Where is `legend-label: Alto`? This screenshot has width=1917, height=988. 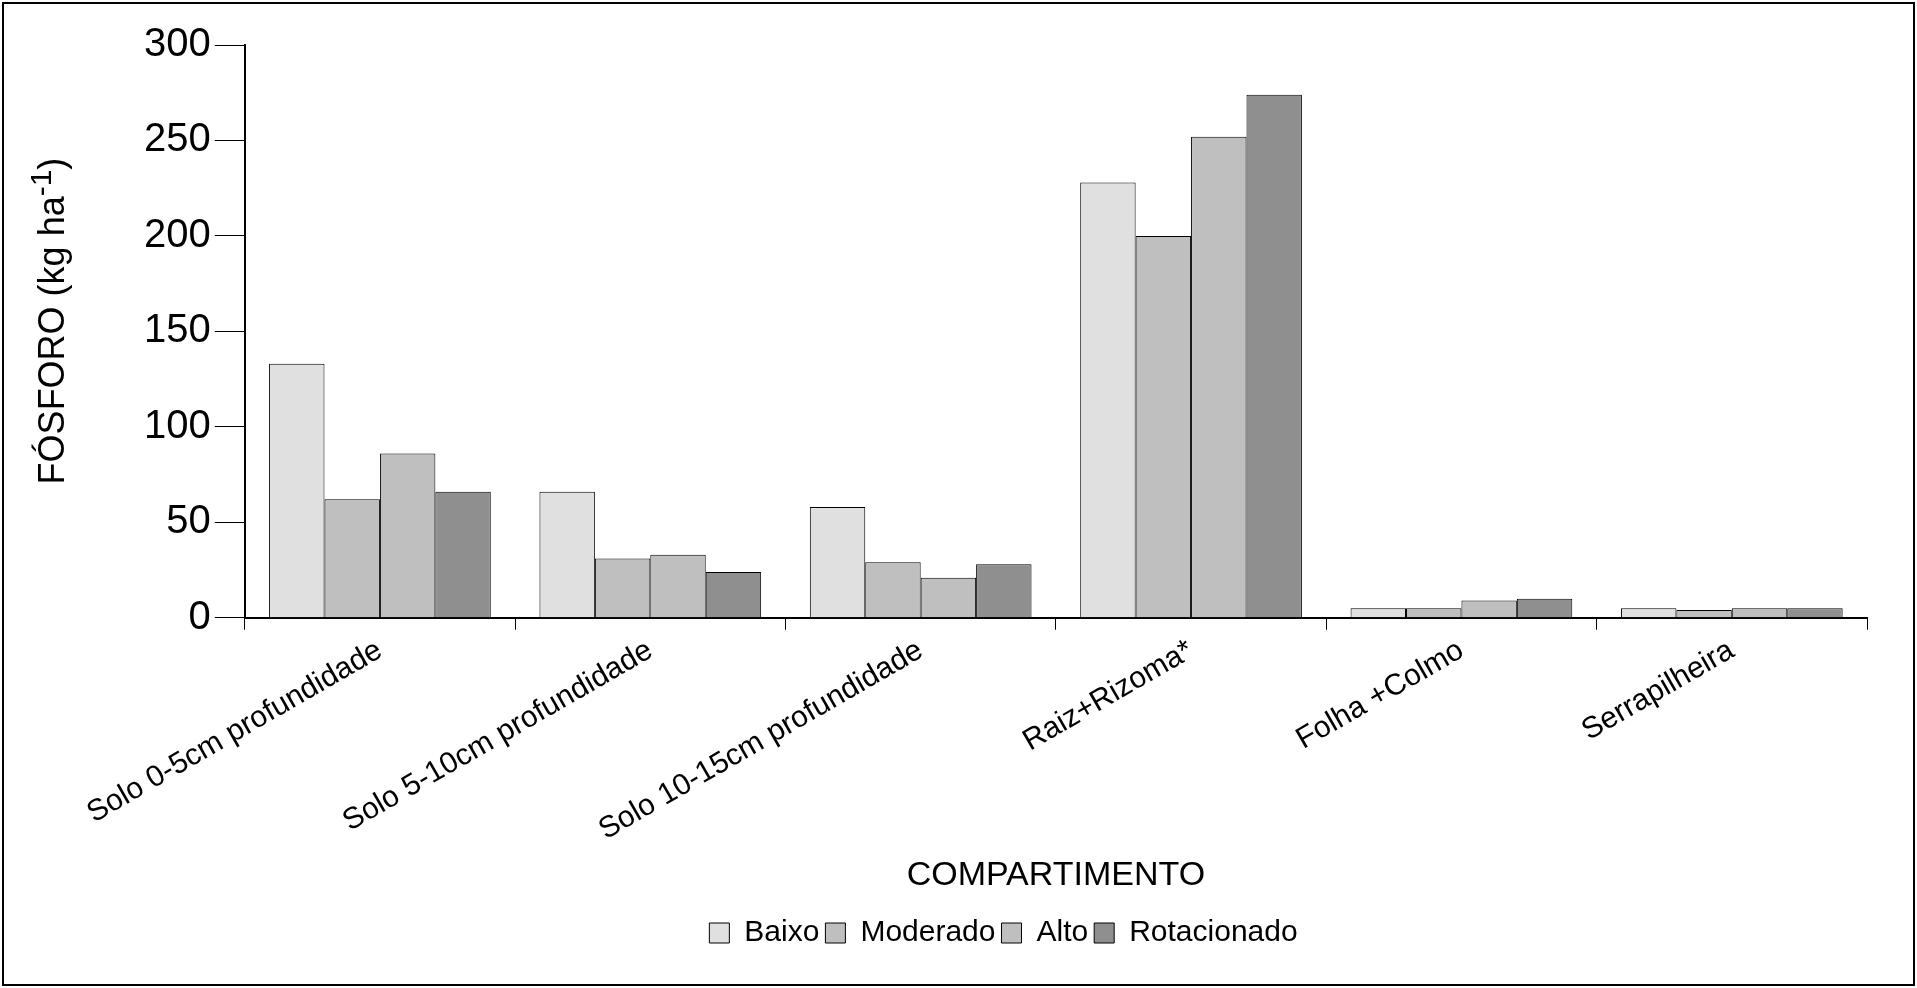 legend-label: Alto is located at coordinates (1062, 931).